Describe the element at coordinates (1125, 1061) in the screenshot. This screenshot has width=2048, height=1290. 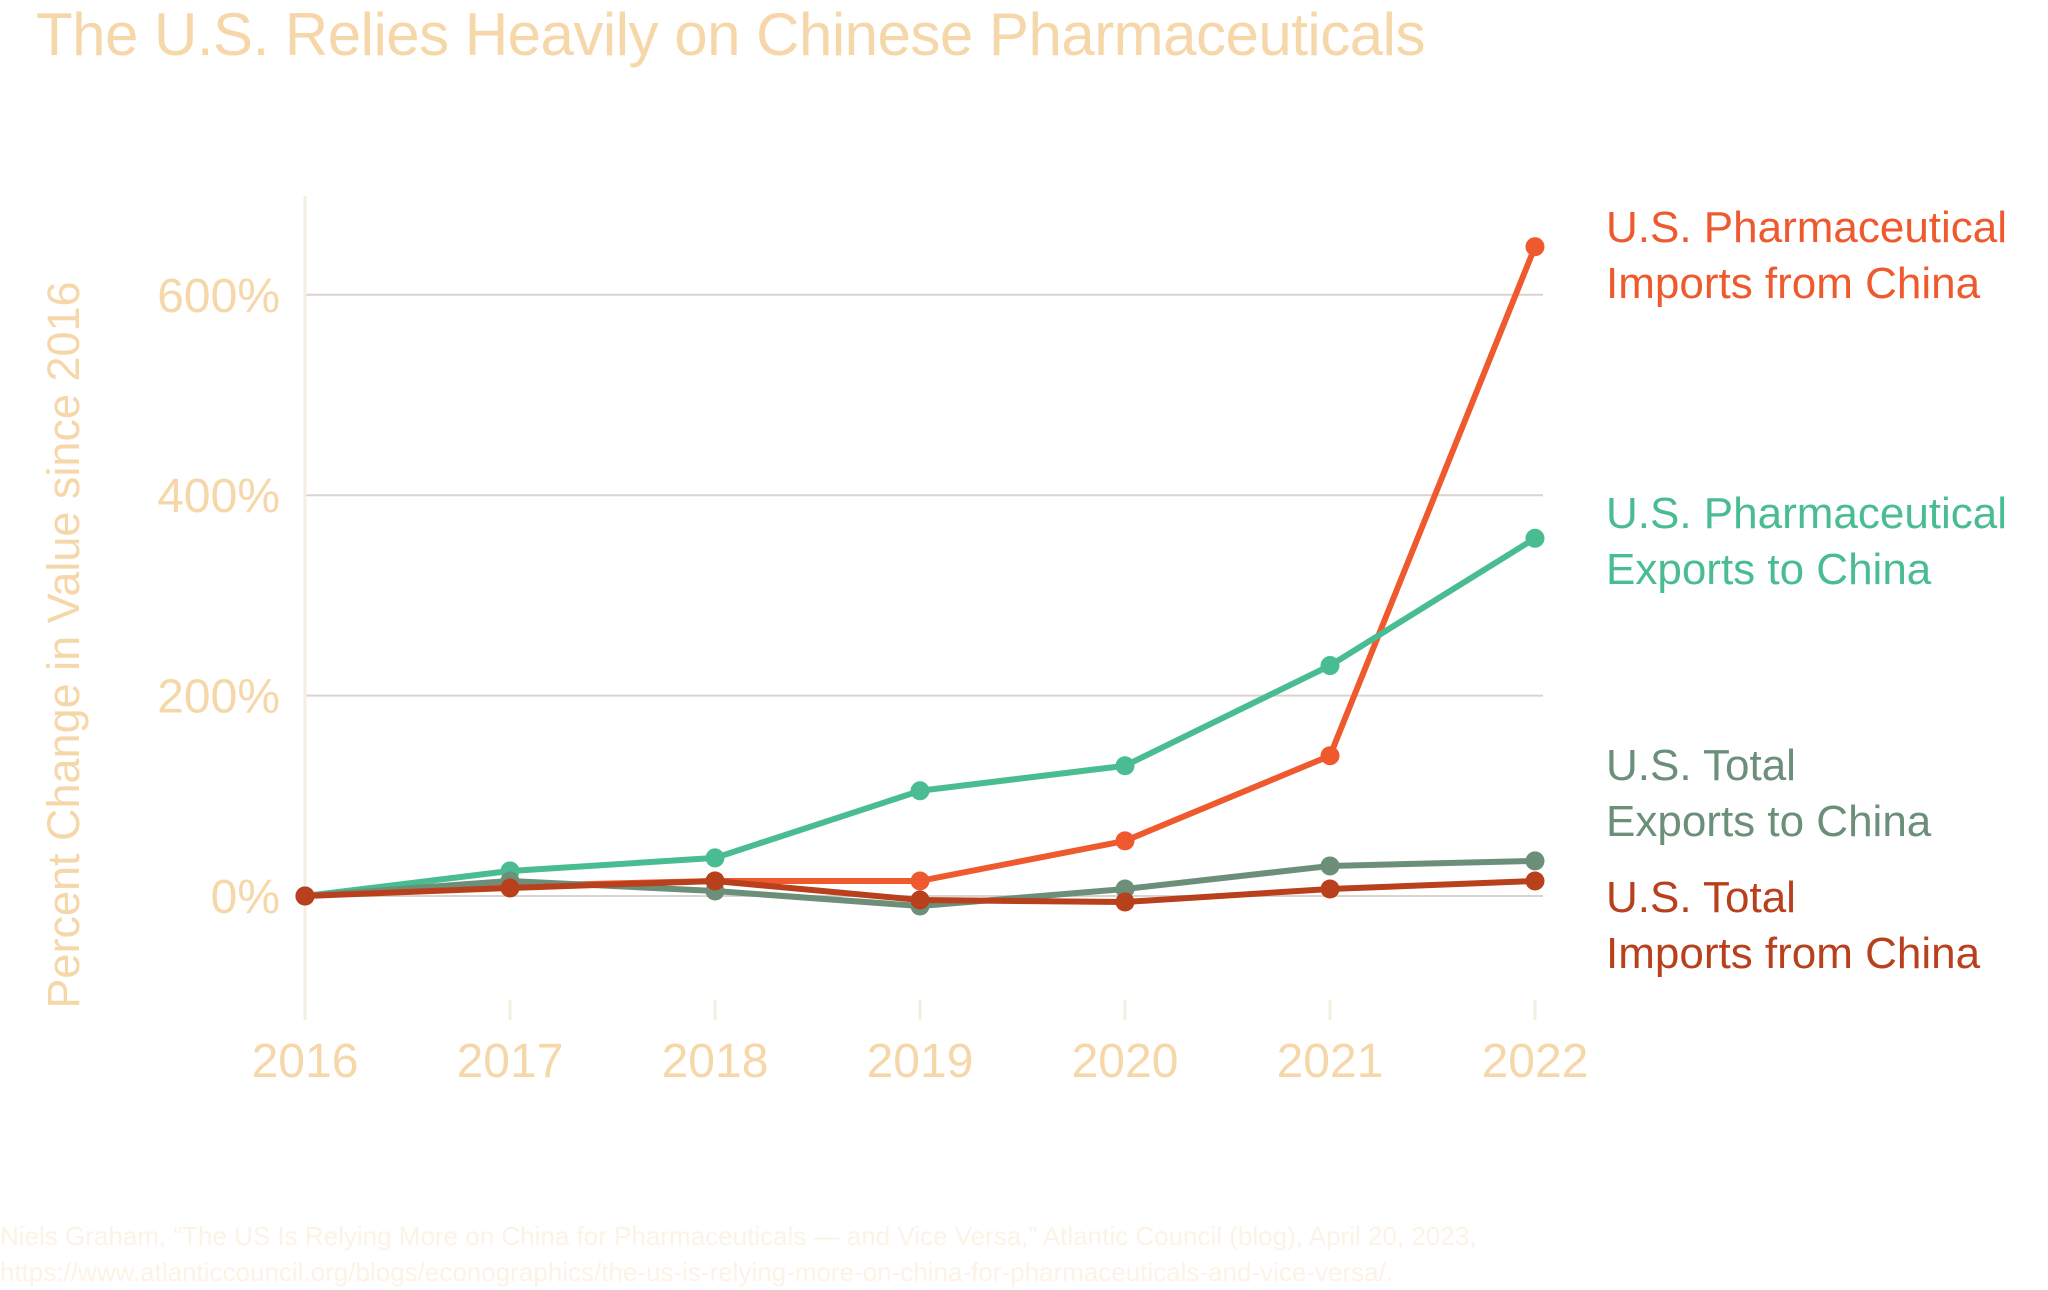
I see `x-tick-label: 2020` at that location.